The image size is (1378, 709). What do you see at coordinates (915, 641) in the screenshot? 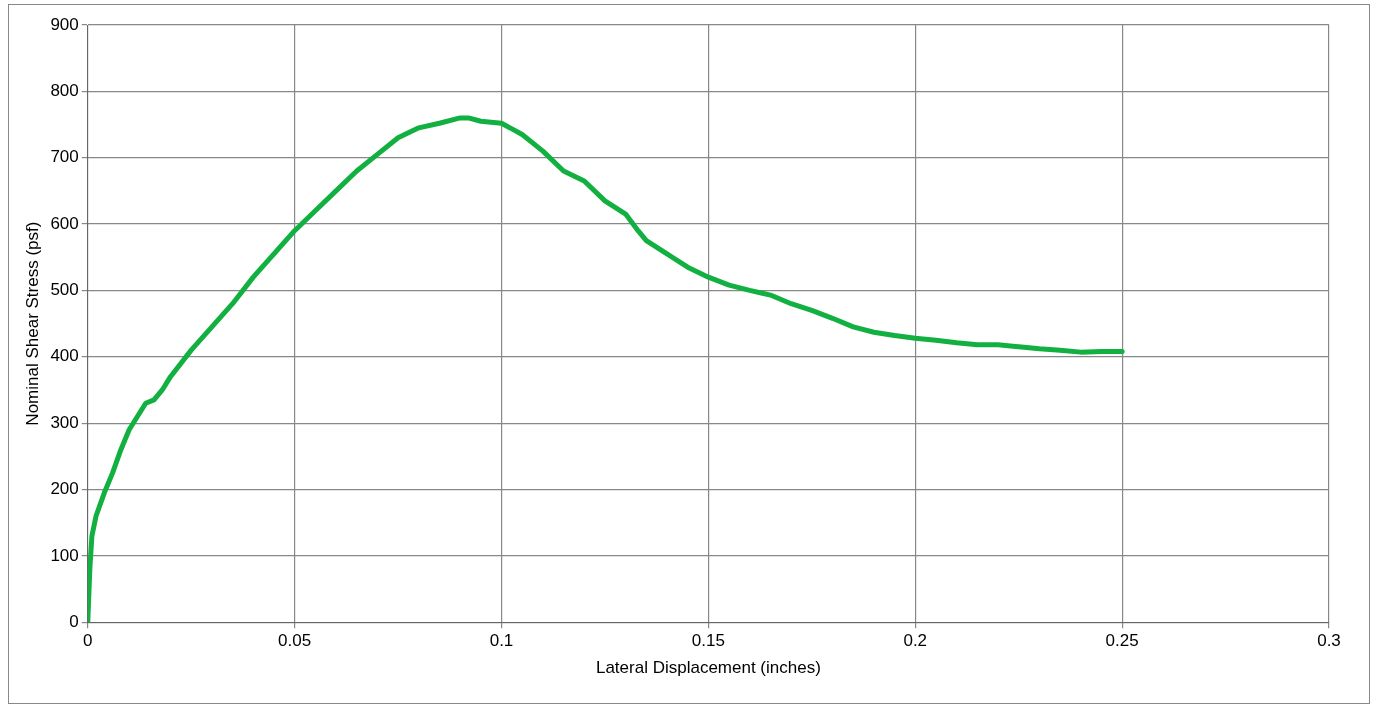
I see `x-tick-label: 0.2` at bounding box center [915, 641].